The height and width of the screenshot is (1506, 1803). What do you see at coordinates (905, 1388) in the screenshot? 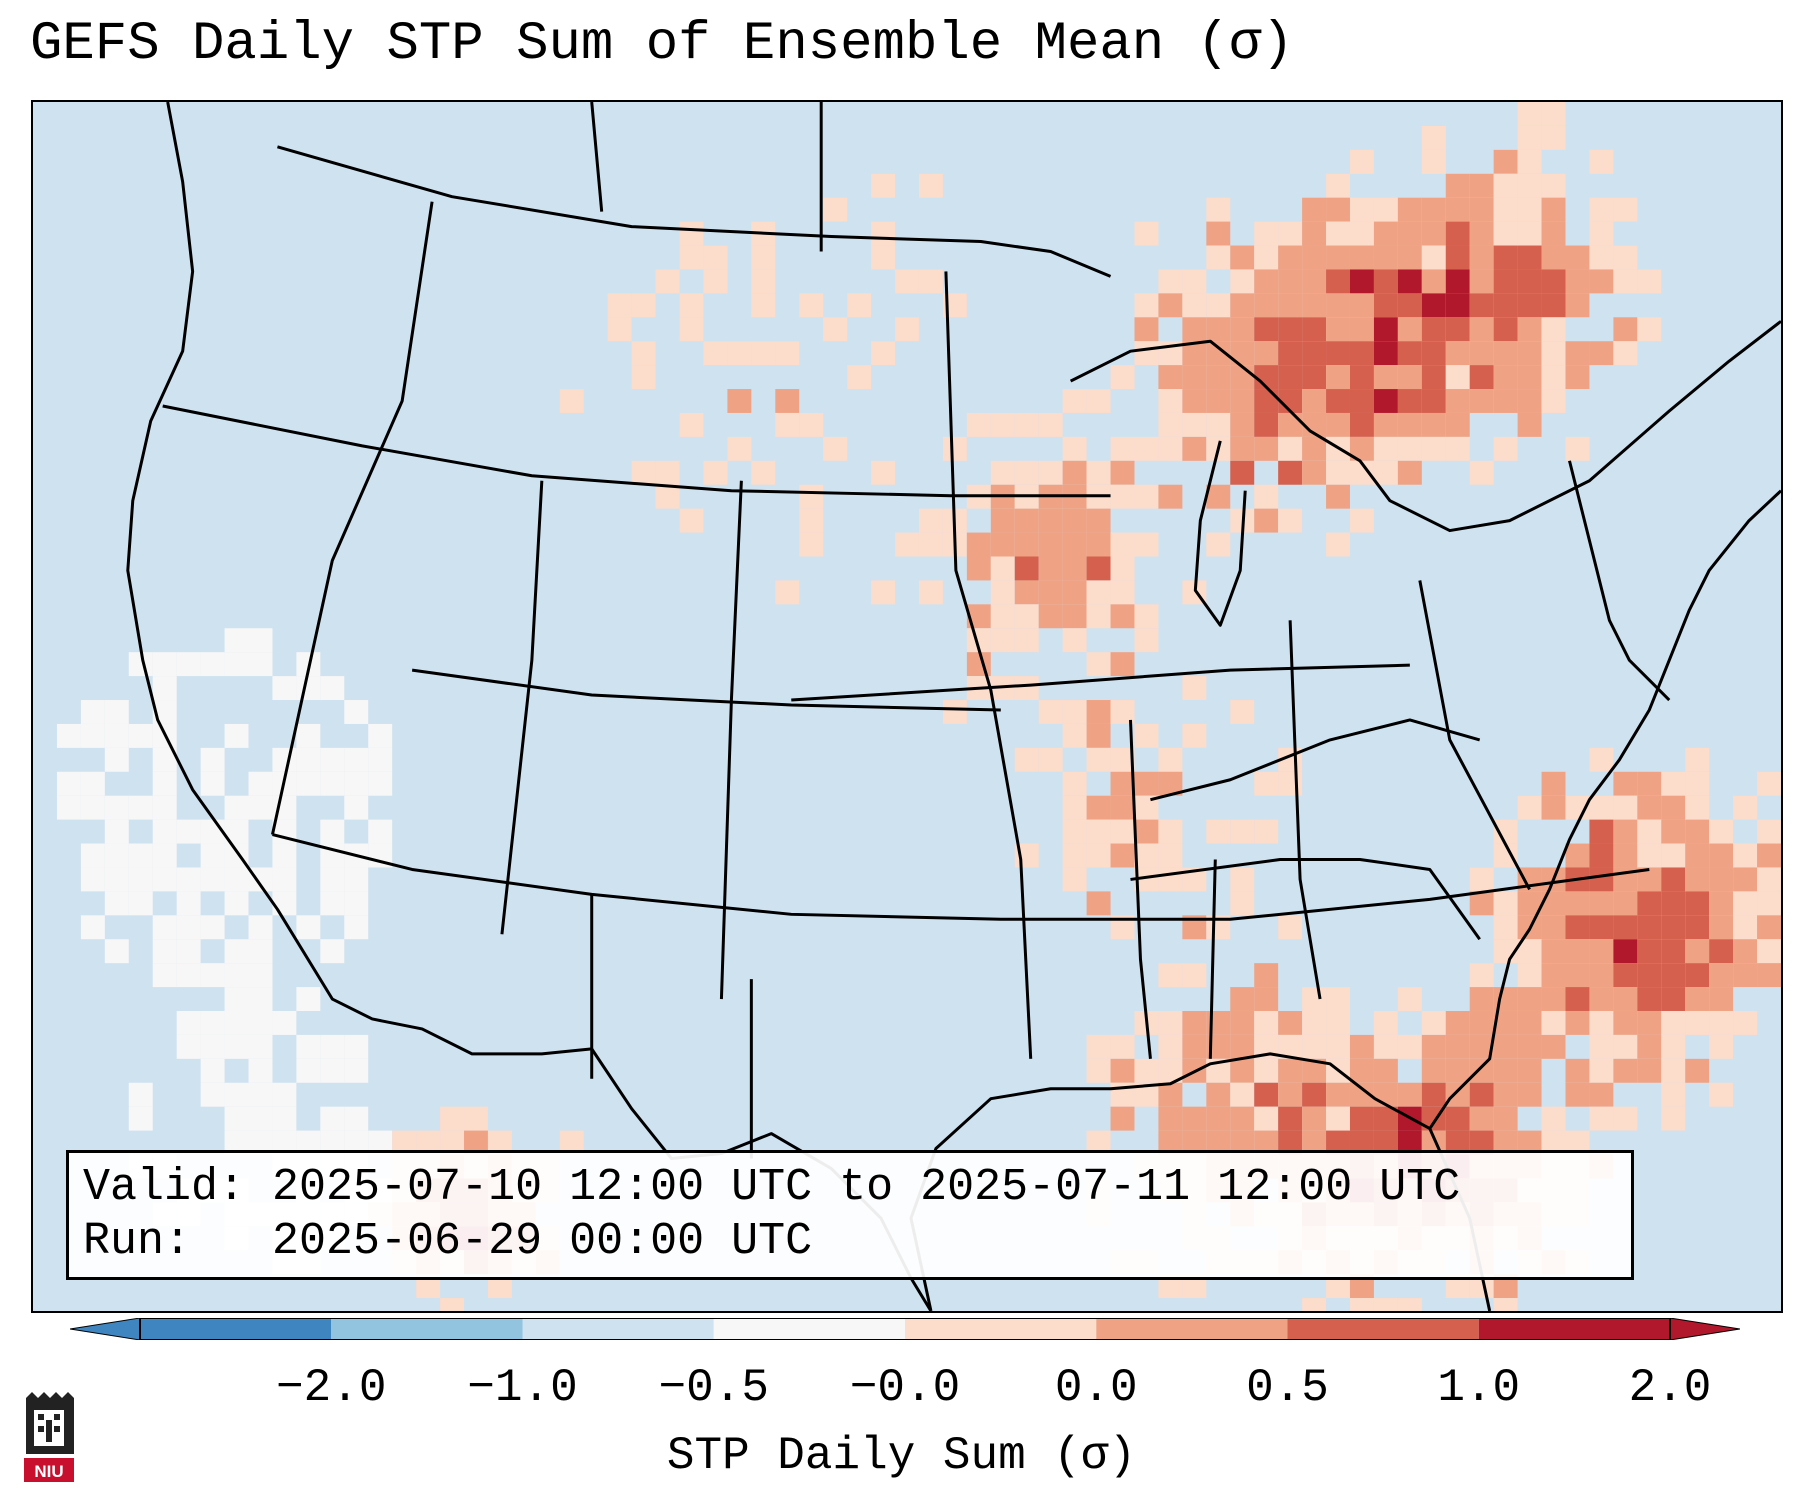
I see `colorbar-tick-label: −0.0` at bounding box center [905, 1388].